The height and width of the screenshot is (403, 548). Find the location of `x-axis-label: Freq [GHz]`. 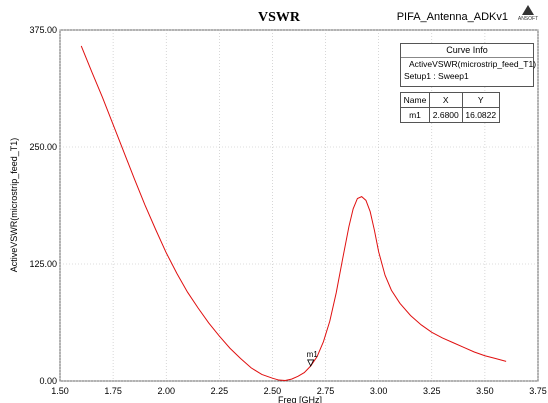

x-axis-label: Freq [GHz] is located at coordinates (300, 399).